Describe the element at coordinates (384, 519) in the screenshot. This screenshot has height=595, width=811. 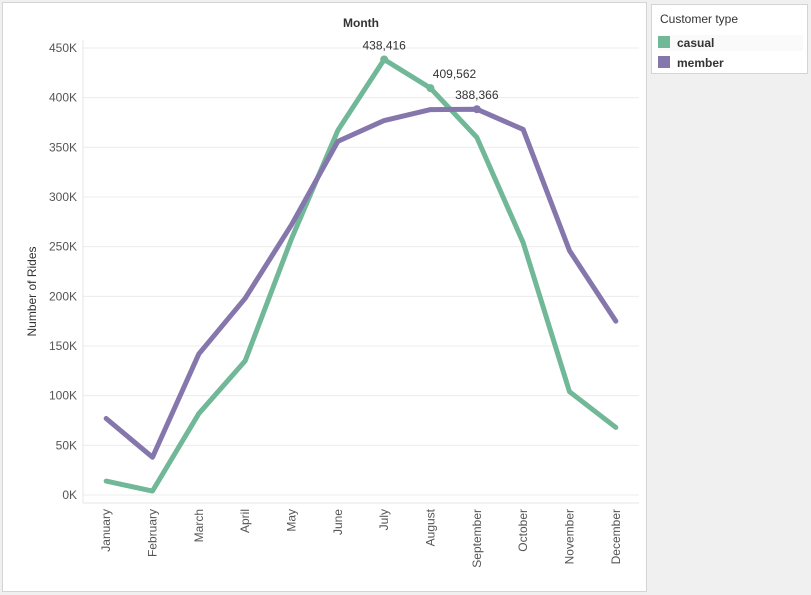
I see `x-tick-label: July` at that location.